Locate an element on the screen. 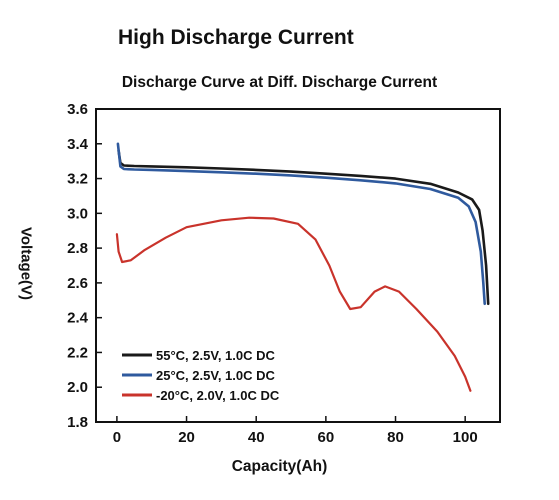 The image size is (559, 500). y-tick-label: 3.0 is located at coordinates (77, 213).